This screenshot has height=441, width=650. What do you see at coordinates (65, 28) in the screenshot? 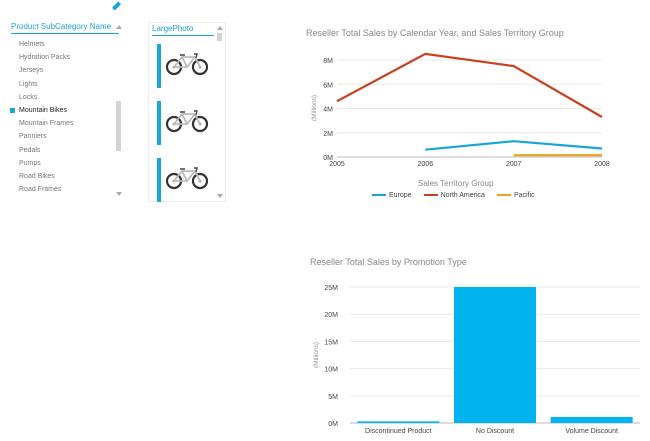
I see `slicer-header: Product SubCategory Name` at bounding box center [65, 28].